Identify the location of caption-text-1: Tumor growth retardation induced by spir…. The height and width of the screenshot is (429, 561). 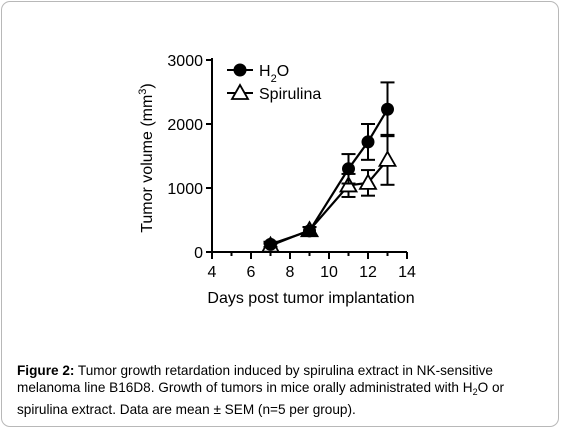
(255, 379).